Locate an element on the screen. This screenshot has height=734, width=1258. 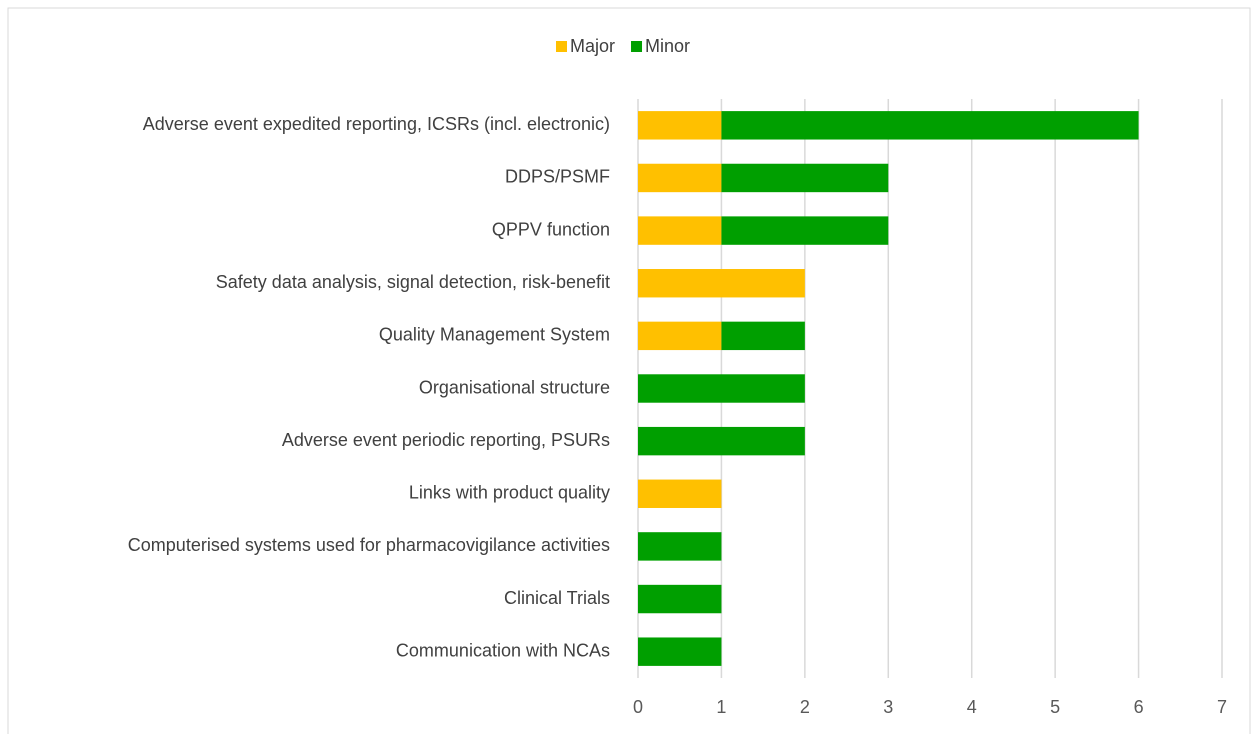
x-tick-label: 0 is located at coordinates (638, 707).